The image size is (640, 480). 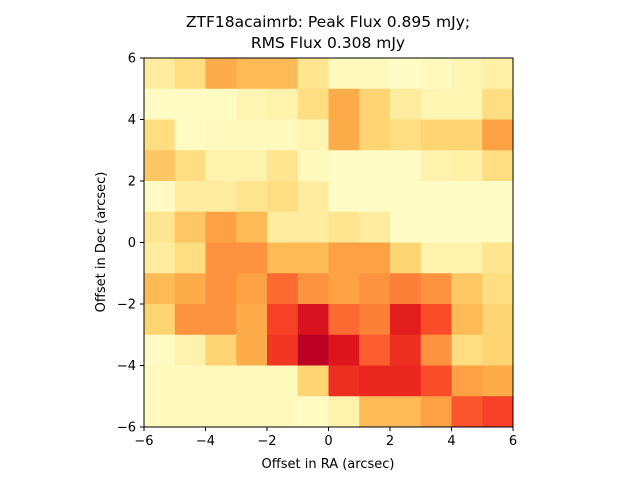 I want to click on chart-title-line-1: ZTF18acaimrb: Peak Flux 0.895 mJy;, so click(x=328, y=22).